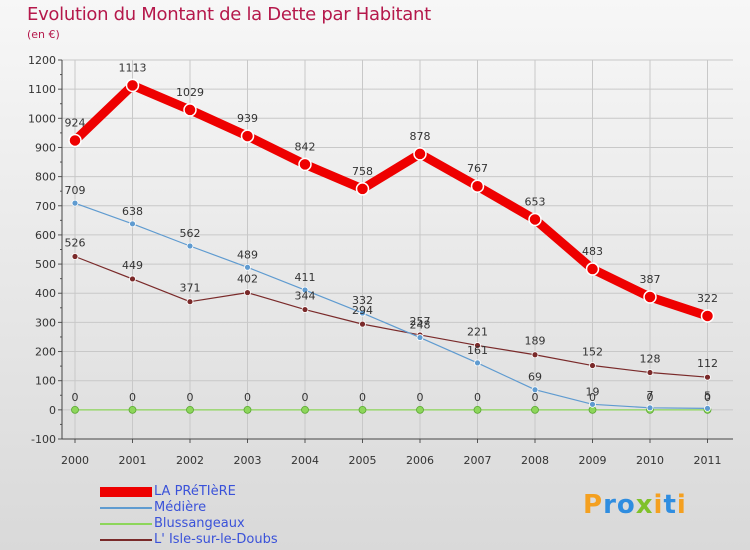  Describe the element at coordinates (477, 350) in the screenshot. I see `data-label: 161` at that location.